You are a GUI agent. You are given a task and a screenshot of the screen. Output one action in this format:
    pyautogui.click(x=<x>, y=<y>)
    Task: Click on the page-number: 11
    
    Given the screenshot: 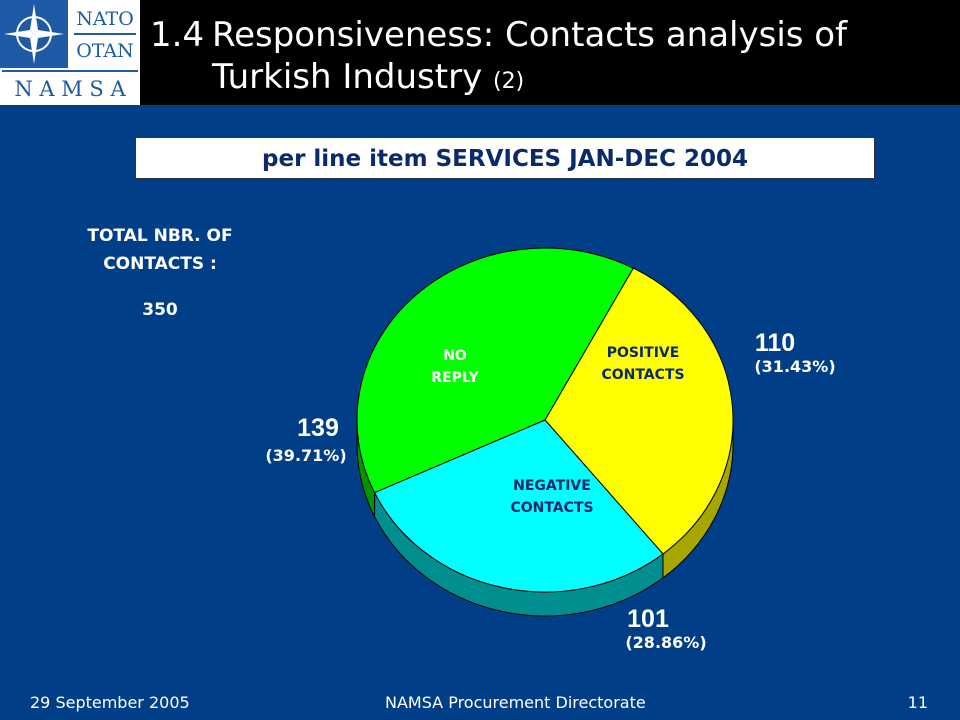 What is the action you would take?
    pyautogui.click(x=917, y=702)
    